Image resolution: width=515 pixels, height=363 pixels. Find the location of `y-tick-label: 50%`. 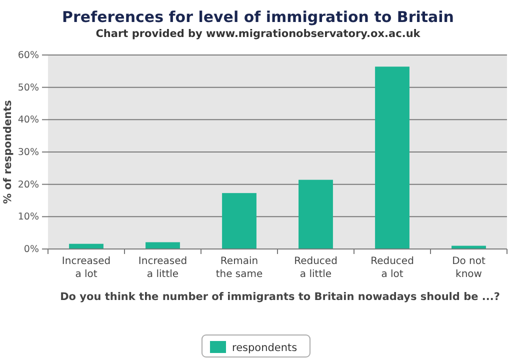

y-tick-label: 50% is located at coordinates (28, 88).